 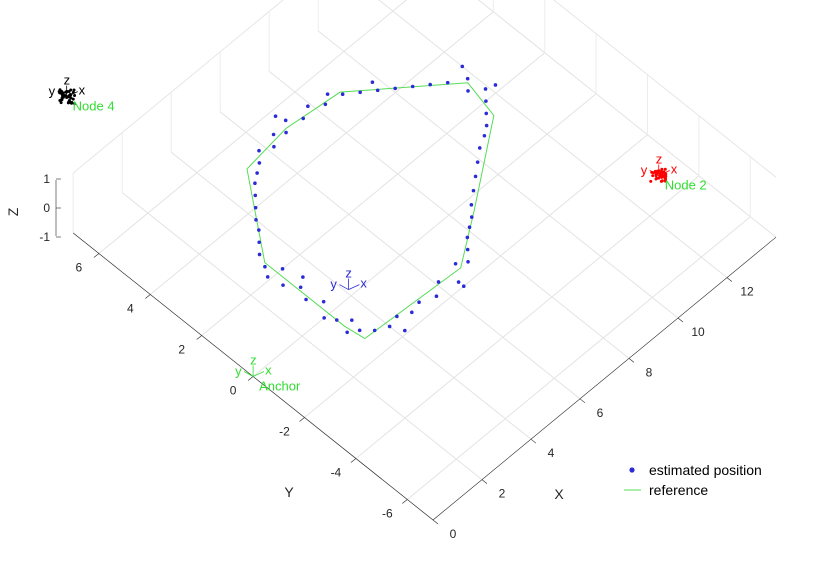 What do you see at coordinates (551, 453) in the screenshot?
I see `x-tick-label: 4` at bounding box center [551, 453].